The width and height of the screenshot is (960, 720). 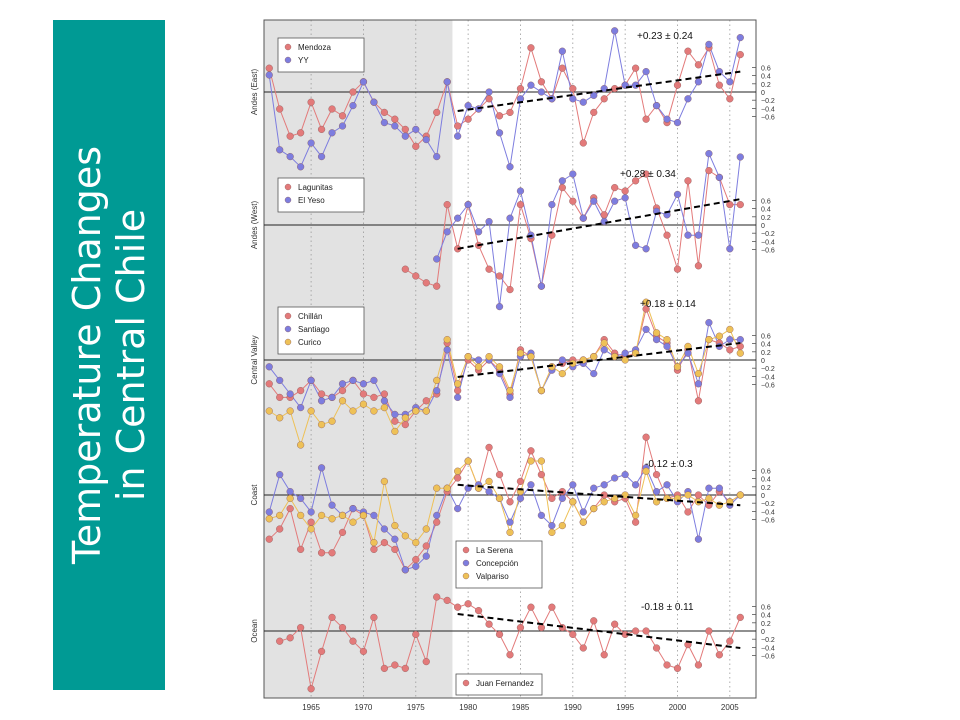 What do you see at coordinates (768, 118) in the screenshot?
I see `y-tick-label: −0.6` at bounding box center [768, 118].